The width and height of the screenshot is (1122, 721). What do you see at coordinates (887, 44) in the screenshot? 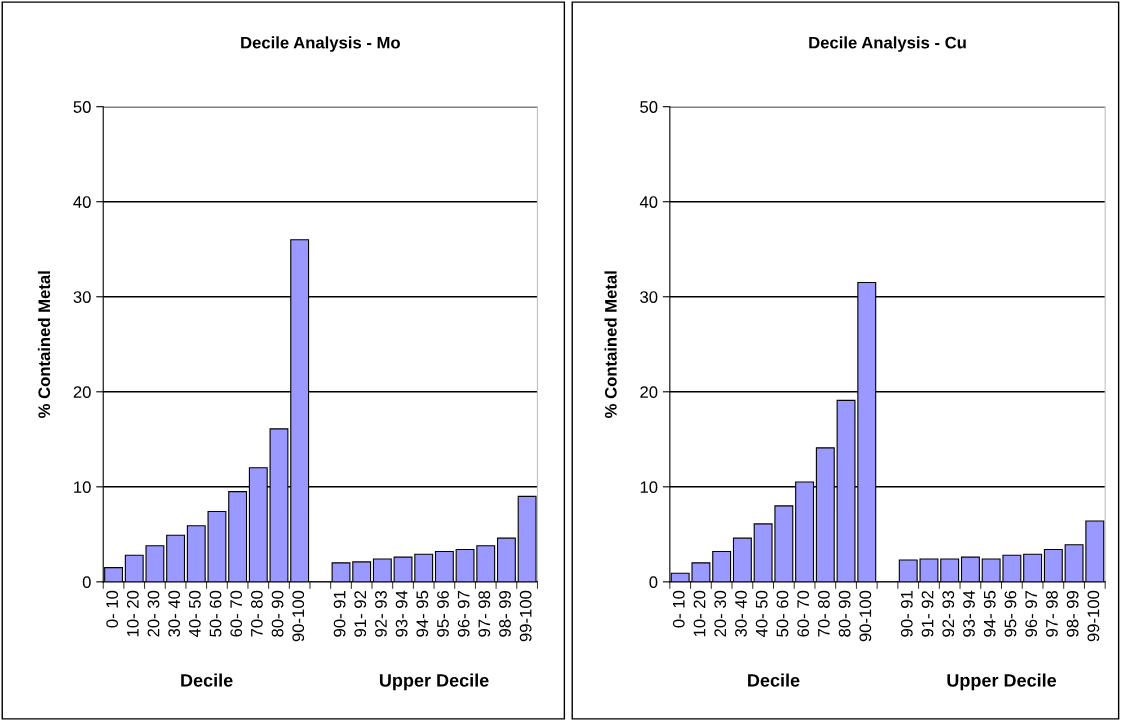
I see `chart-title: Decile Analysis - Cu` at bounding box center [887, 44].